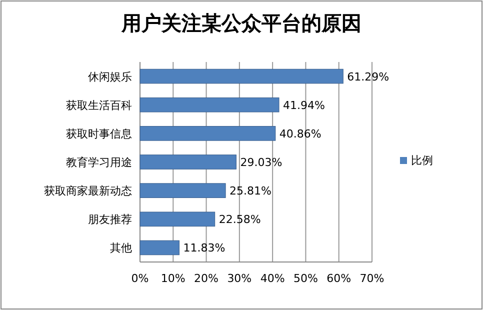 The width and height of the screenshot is (483, 310). I want to click on y-tick-label: 其他, so click(121, 248).